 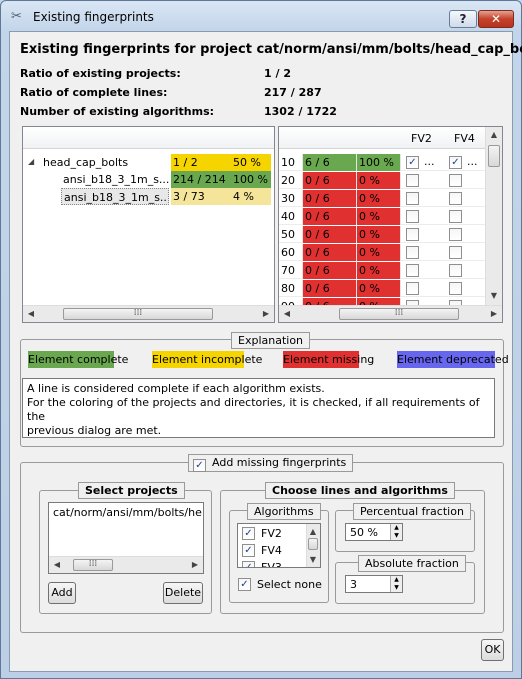 What do you see at coordinates (272, 563) in the screenshot?
I see `list-item: ✓ FV3` at bounding box center [272, 563].